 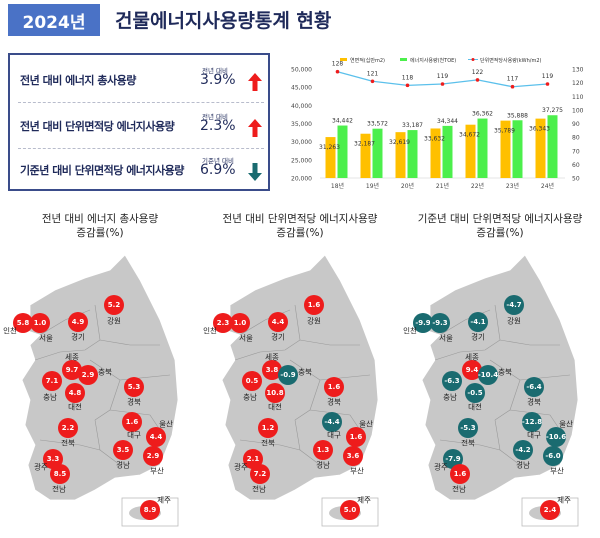 I want to click on svg-text: 60, so click(x=576, y=165).